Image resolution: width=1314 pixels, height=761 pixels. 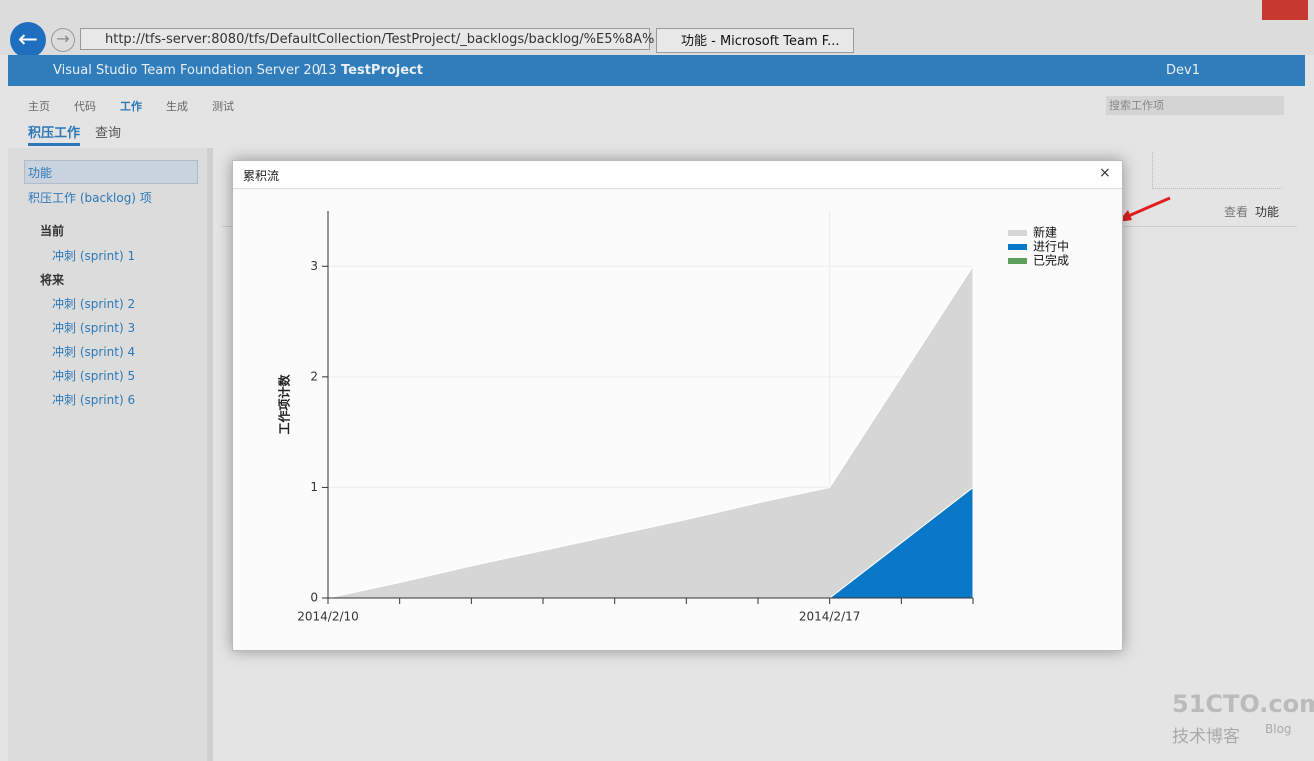 What do you see at coordinates (54, 134) in the screenshot?
I see `tab: 积压工作` at bounding box center [54, 134].